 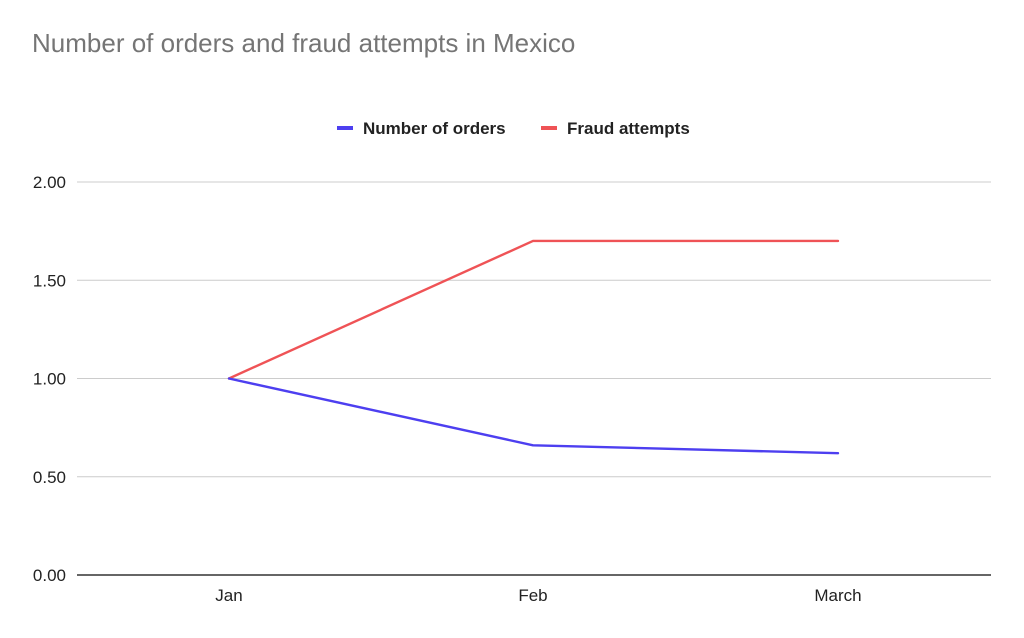 What do you see at coordinates (533, 416) in the screenshot?
I see `series-line-number-of-orders` at bounding box center [533, 416].